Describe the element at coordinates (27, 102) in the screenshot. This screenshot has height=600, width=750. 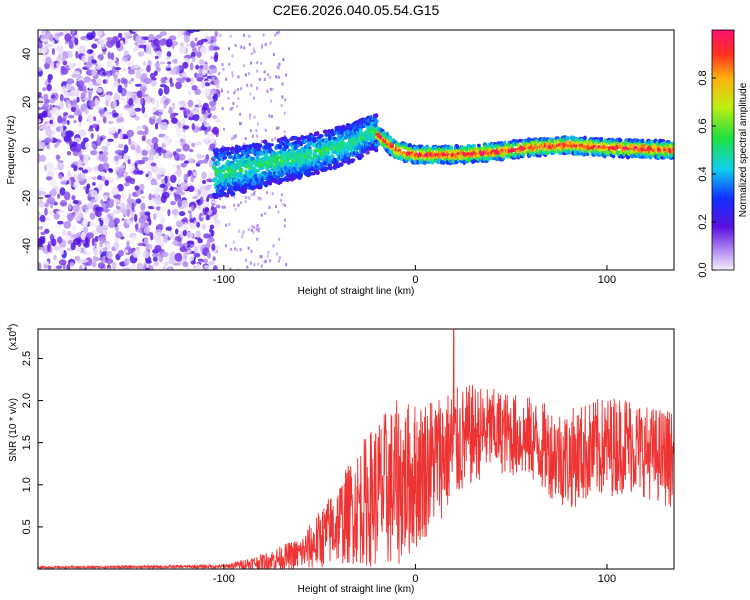
I see `y-tick-label: 20` at that location.